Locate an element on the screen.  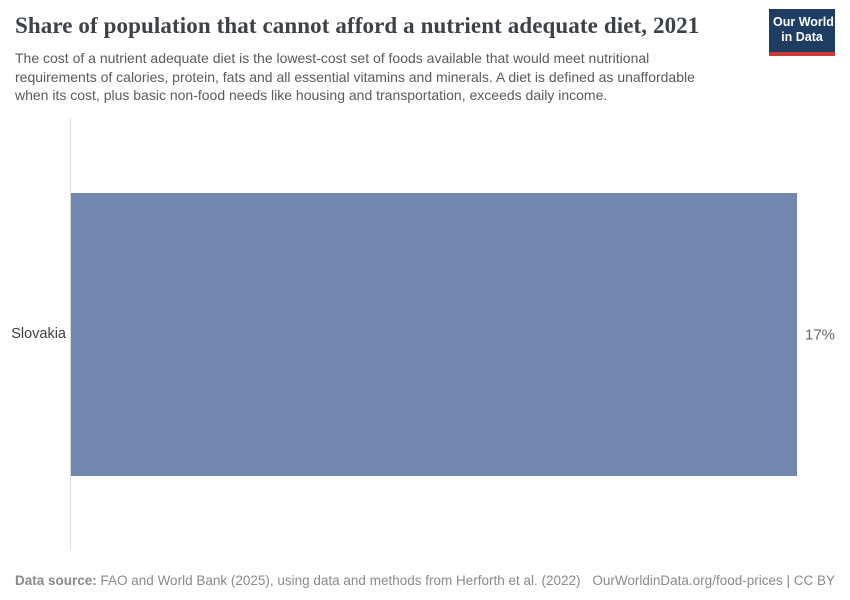
owid-logo: Our World in Data is located at coordinates (802, 32).